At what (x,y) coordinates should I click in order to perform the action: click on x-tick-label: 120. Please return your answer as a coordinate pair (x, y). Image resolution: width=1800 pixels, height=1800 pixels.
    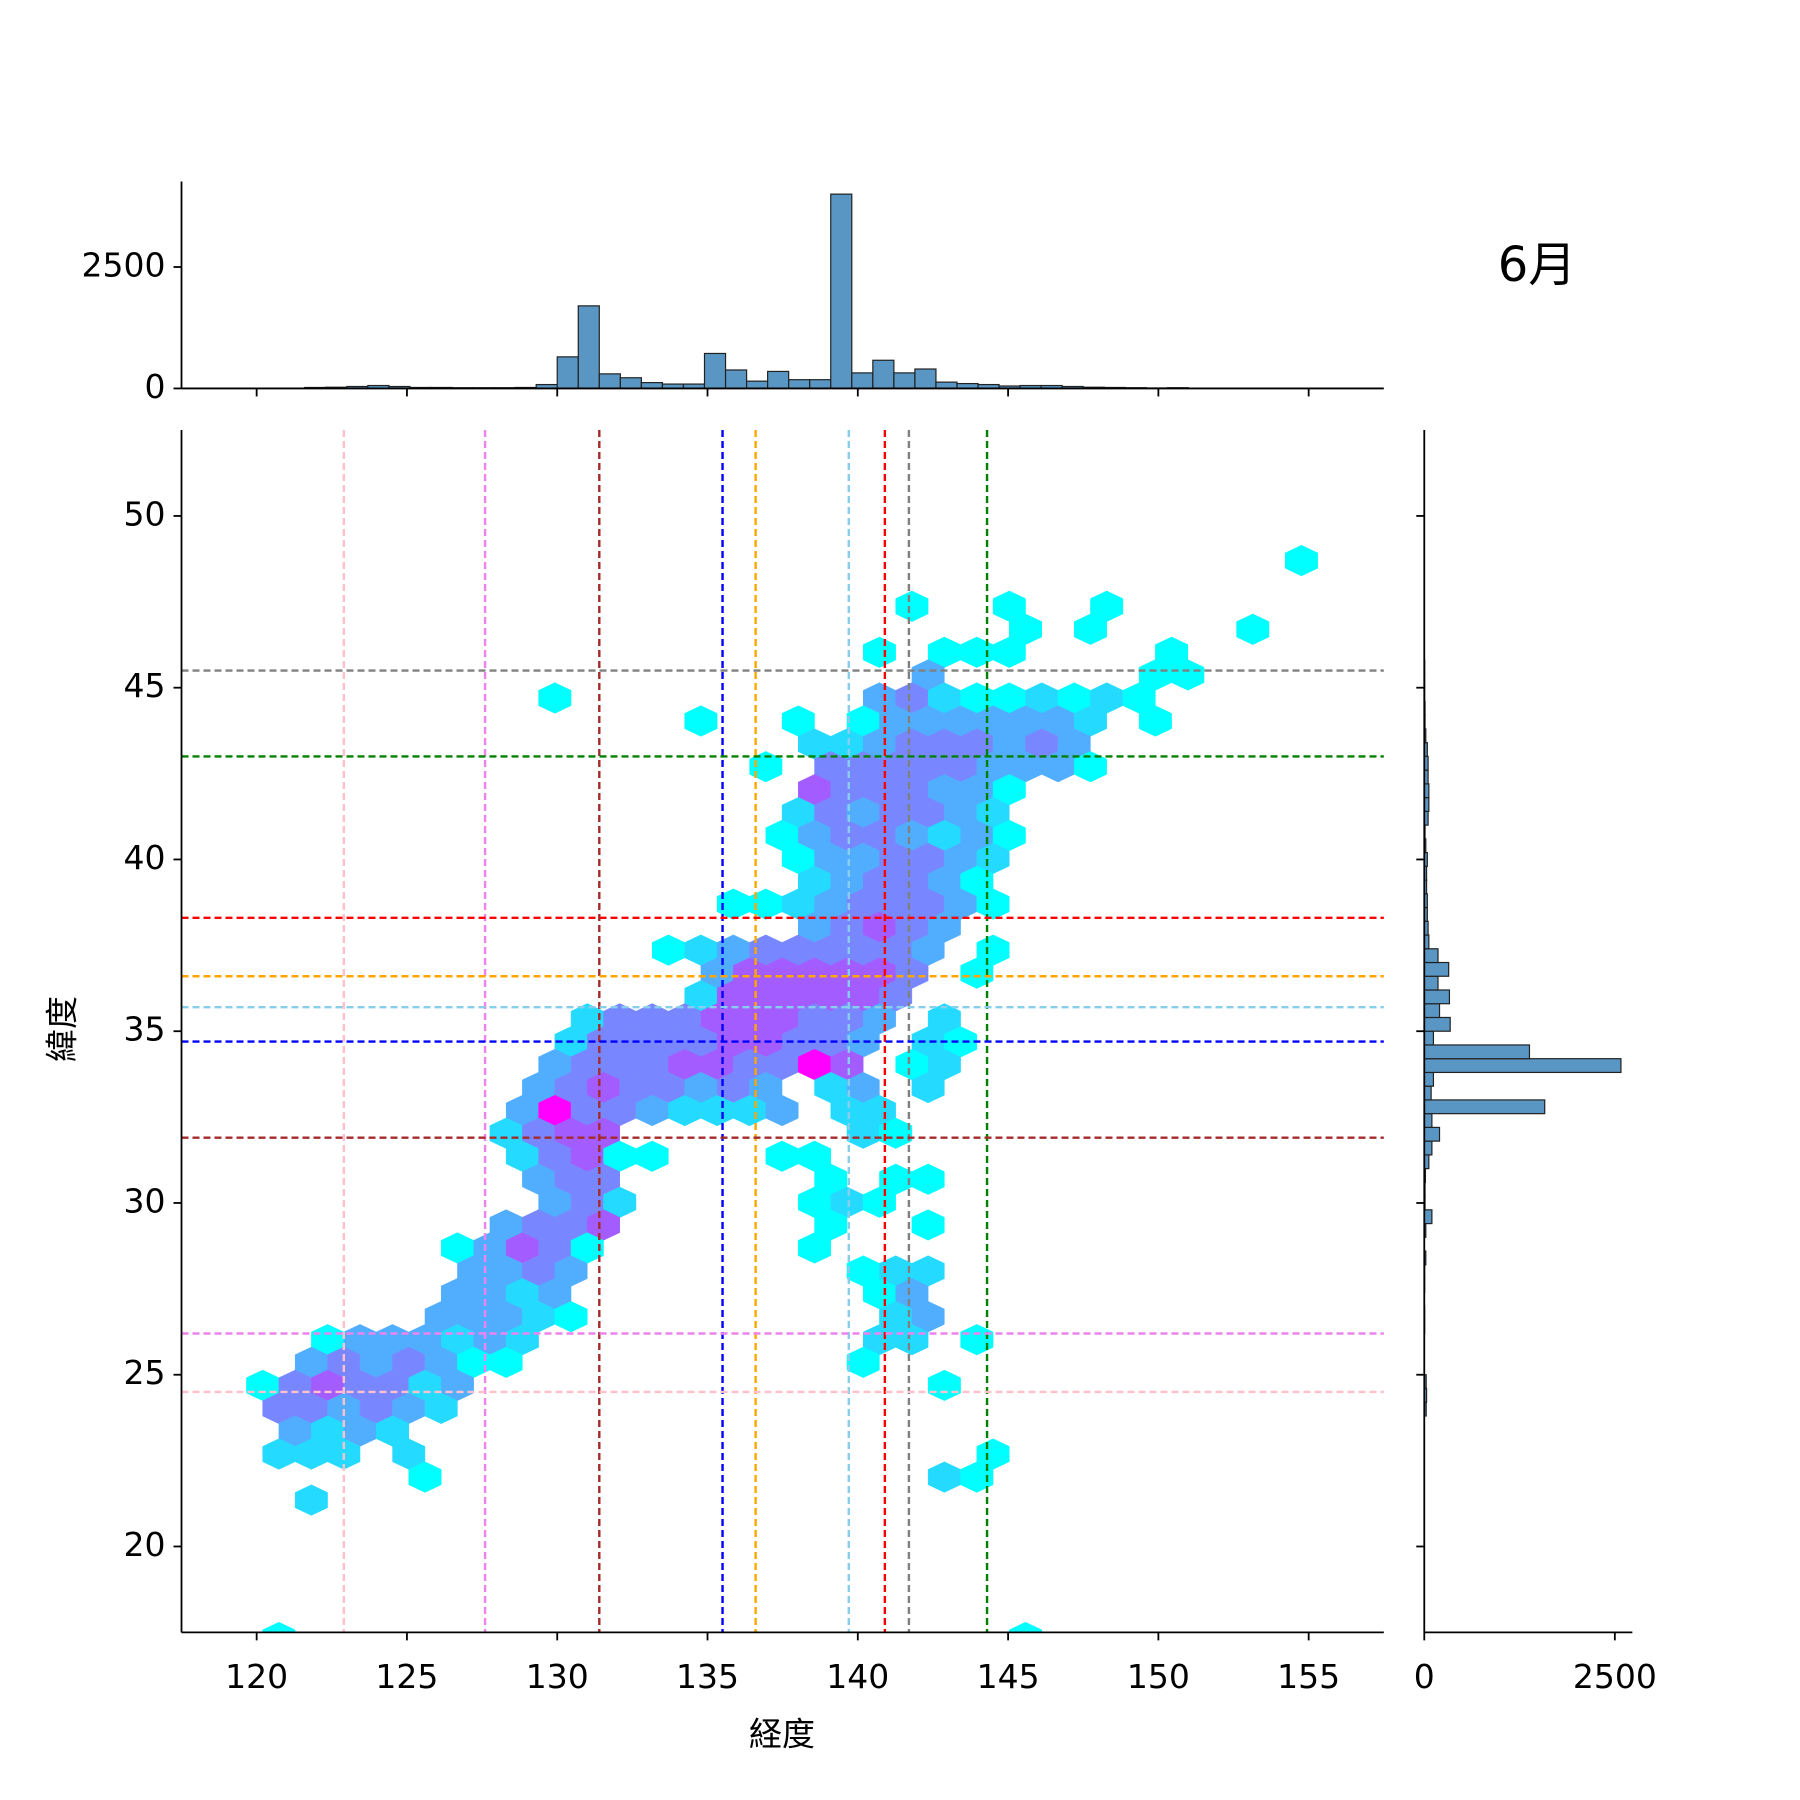
    Looking at the image, I should click on (256, 1676).